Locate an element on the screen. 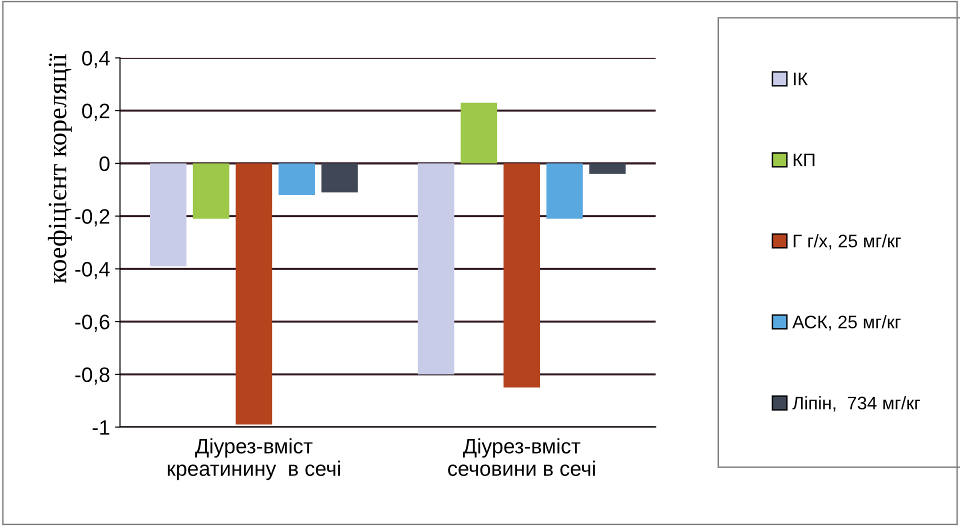 The height and width of the screenshot is (526, 960). x-tick-label: Діурез-вміст сечовини в сечі is located at coordinates (521, 457).